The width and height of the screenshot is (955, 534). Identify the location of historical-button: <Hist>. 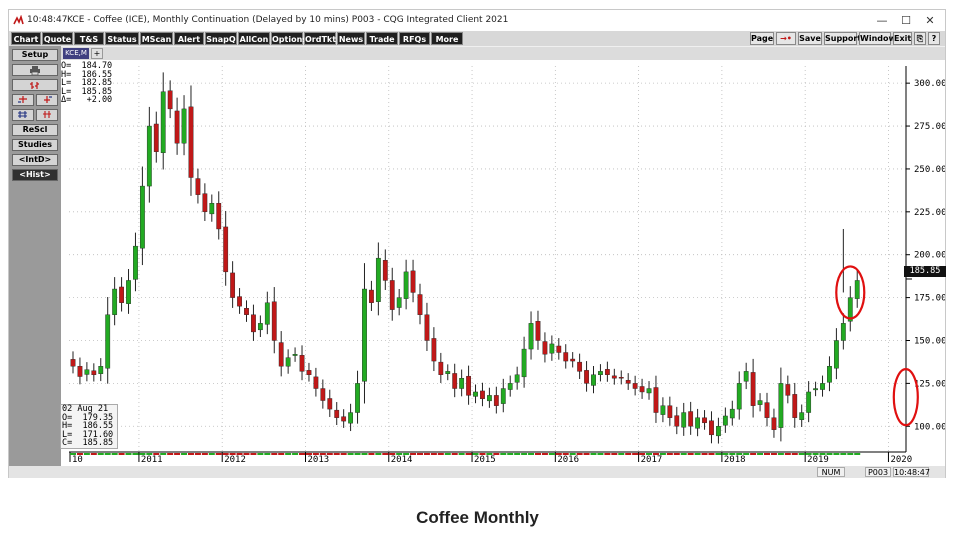
(35, 175).